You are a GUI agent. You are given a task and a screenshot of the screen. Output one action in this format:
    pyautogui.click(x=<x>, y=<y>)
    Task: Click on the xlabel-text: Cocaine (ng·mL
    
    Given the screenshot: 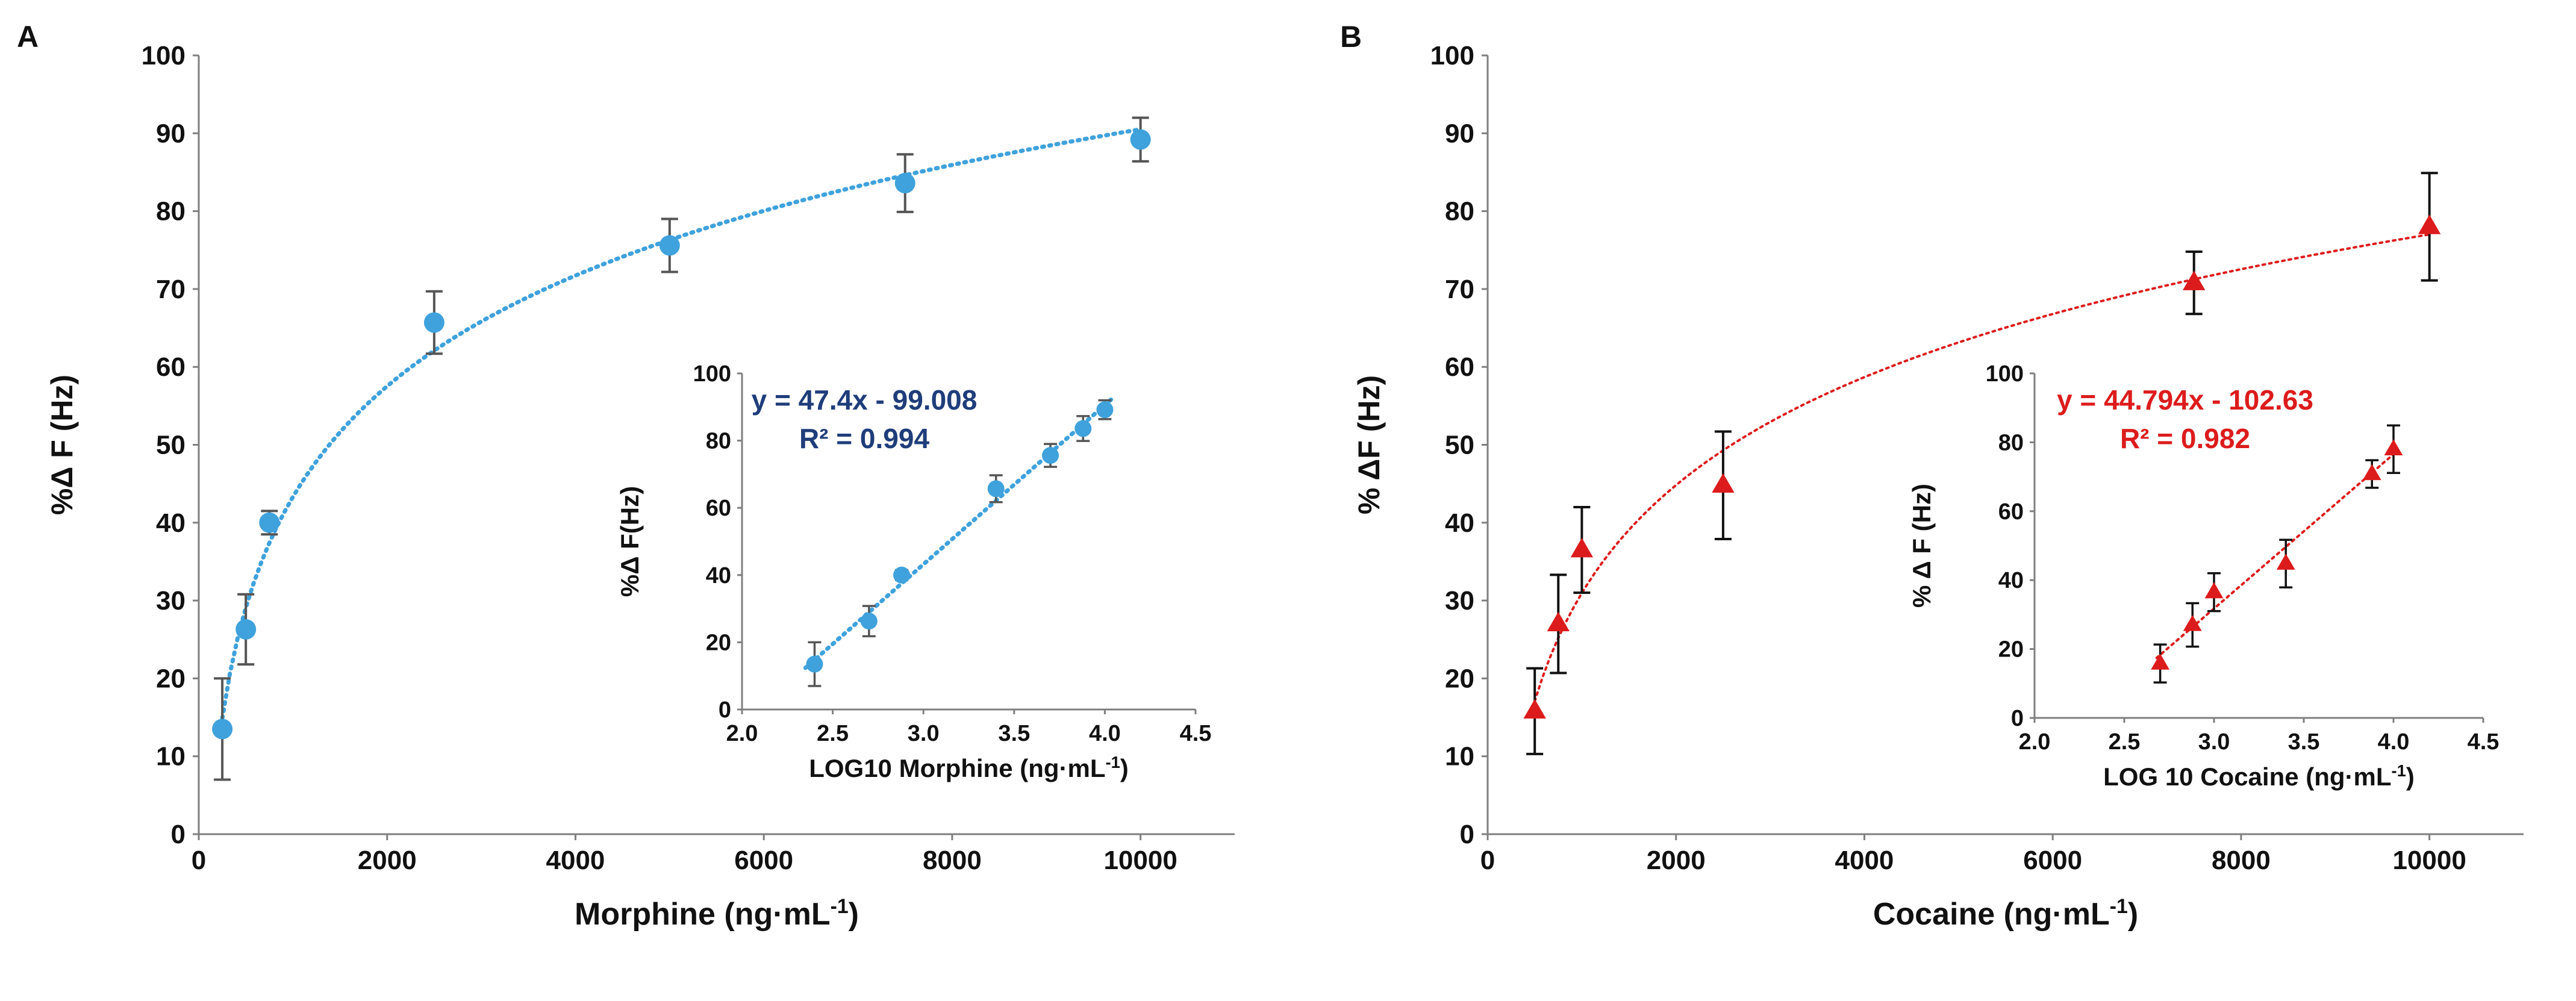 What is the action you would take?
    pyautogui.click(x=1991, y=914)
    